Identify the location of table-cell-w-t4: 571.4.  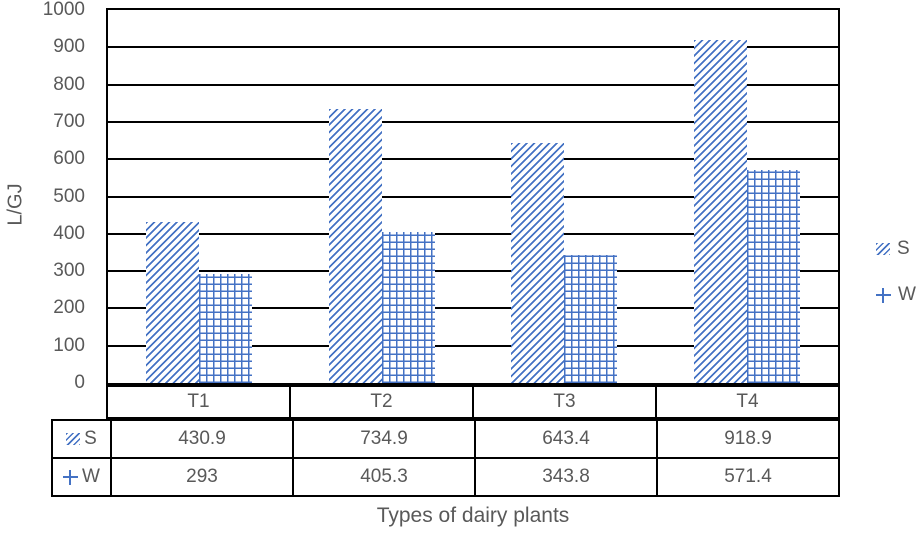
(748, 477).